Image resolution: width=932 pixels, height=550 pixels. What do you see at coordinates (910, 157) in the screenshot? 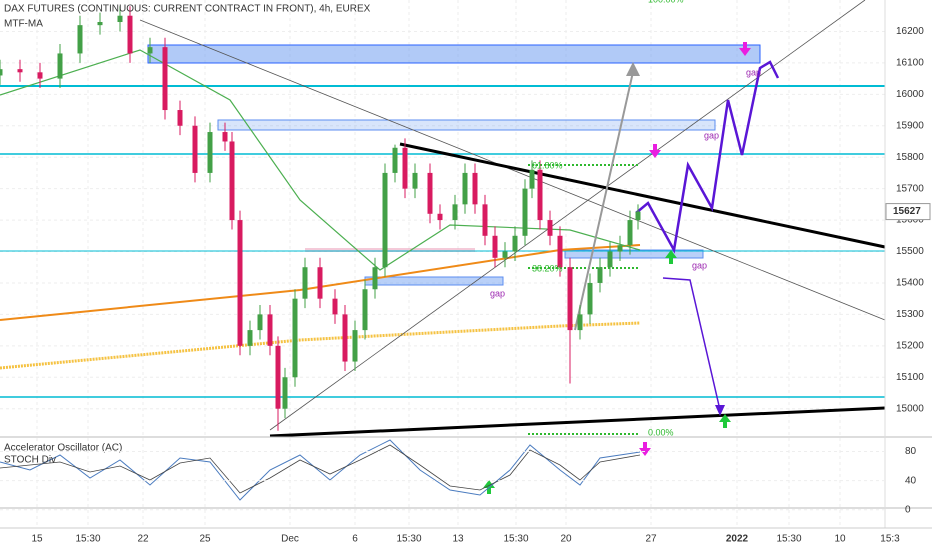
I see `y-tick-label: 15800` at bounding box center [910, 157].